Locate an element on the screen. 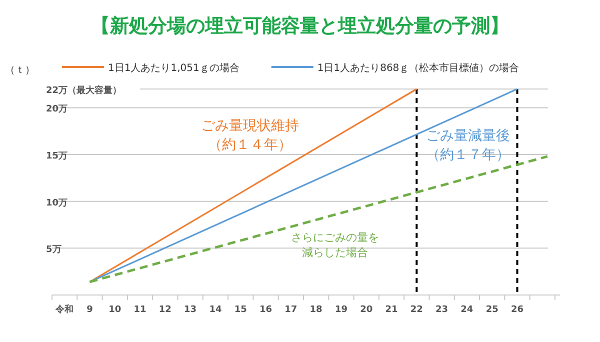 The height and width of the screenshot is (342, 600). x-tick-label: 15 is located at coordinates (240, 310).